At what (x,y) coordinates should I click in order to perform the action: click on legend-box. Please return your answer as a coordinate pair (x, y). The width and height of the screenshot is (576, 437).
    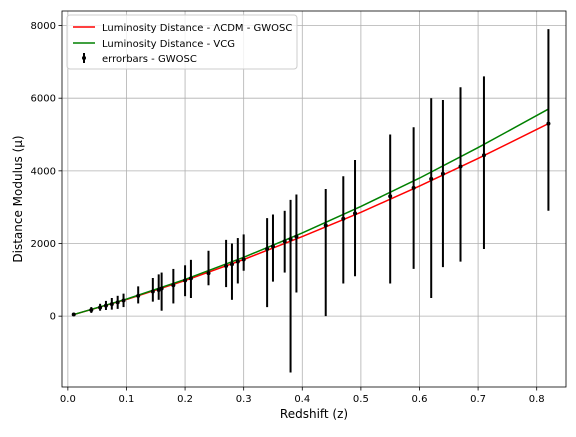
    Looking at the image, I should click on (182, 42).